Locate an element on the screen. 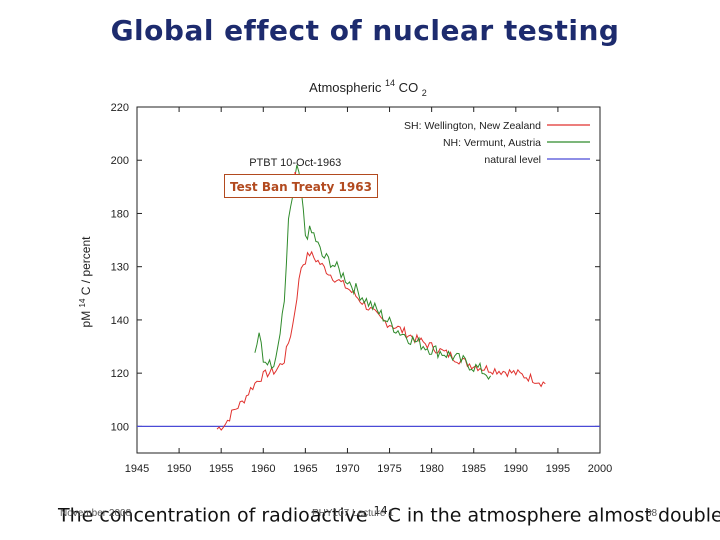  x-tick-label: 1990 is located at coordinates (516, 469).